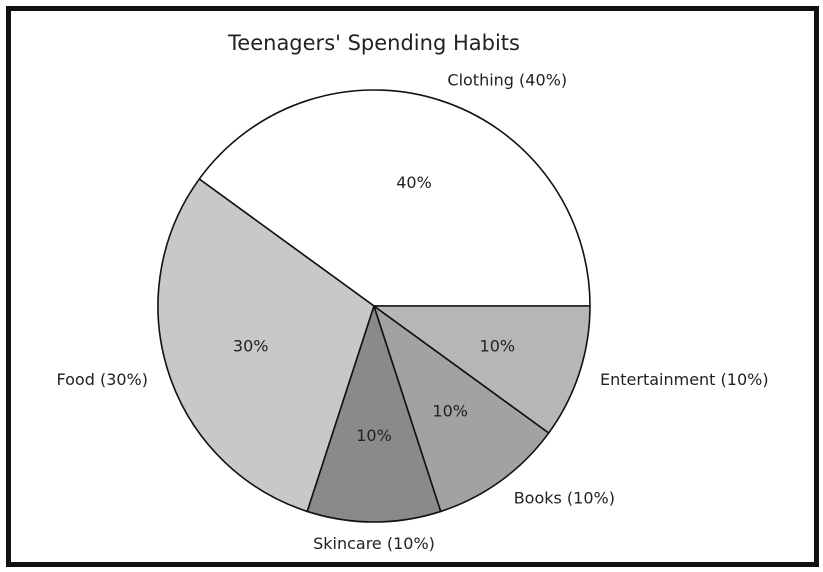  Describe the element at coordinates (414, 182) in the screenshot. I see `pct-label-clothing: 40%` at that location.